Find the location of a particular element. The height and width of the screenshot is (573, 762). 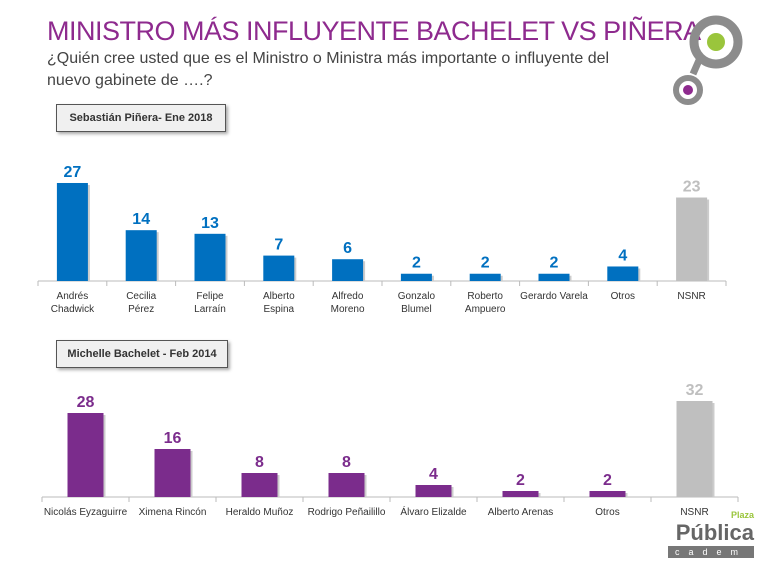

category-label: Gonzalo is located at coordinates (417, 296).